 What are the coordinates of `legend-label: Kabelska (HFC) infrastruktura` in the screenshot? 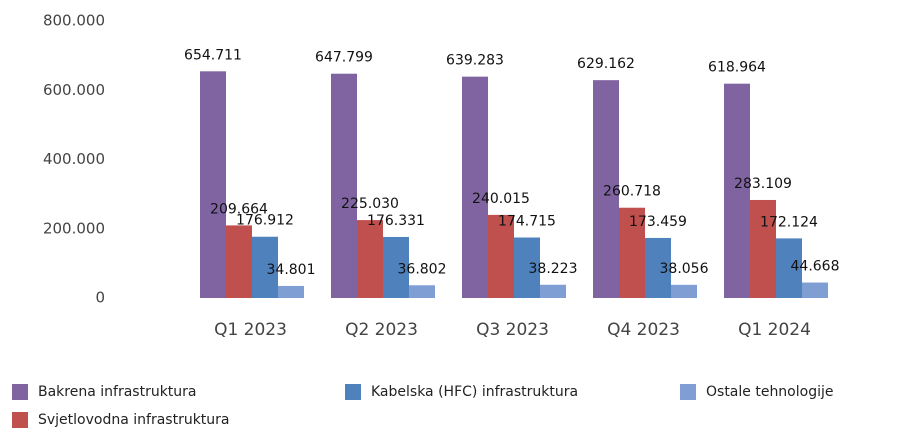 It's located at (474, 392).